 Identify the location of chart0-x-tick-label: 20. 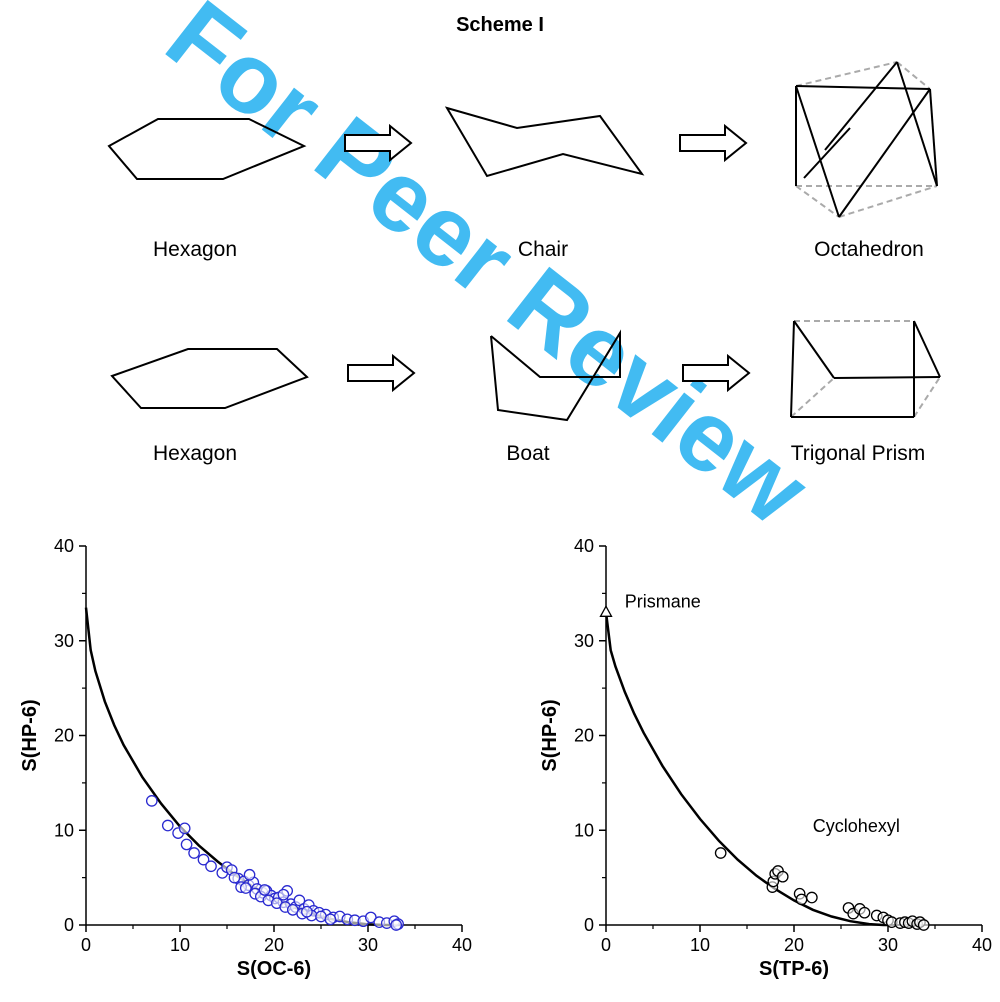
(274, 945).